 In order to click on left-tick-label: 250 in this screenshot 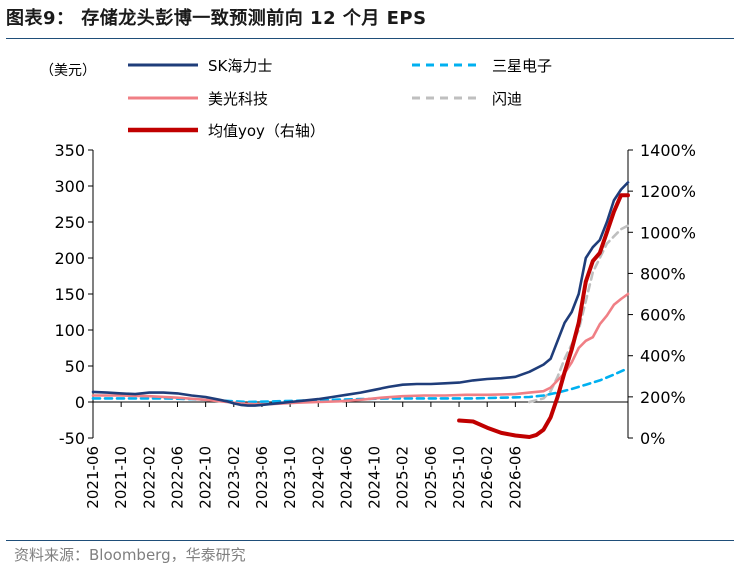, I will do `click(69, 222)`.